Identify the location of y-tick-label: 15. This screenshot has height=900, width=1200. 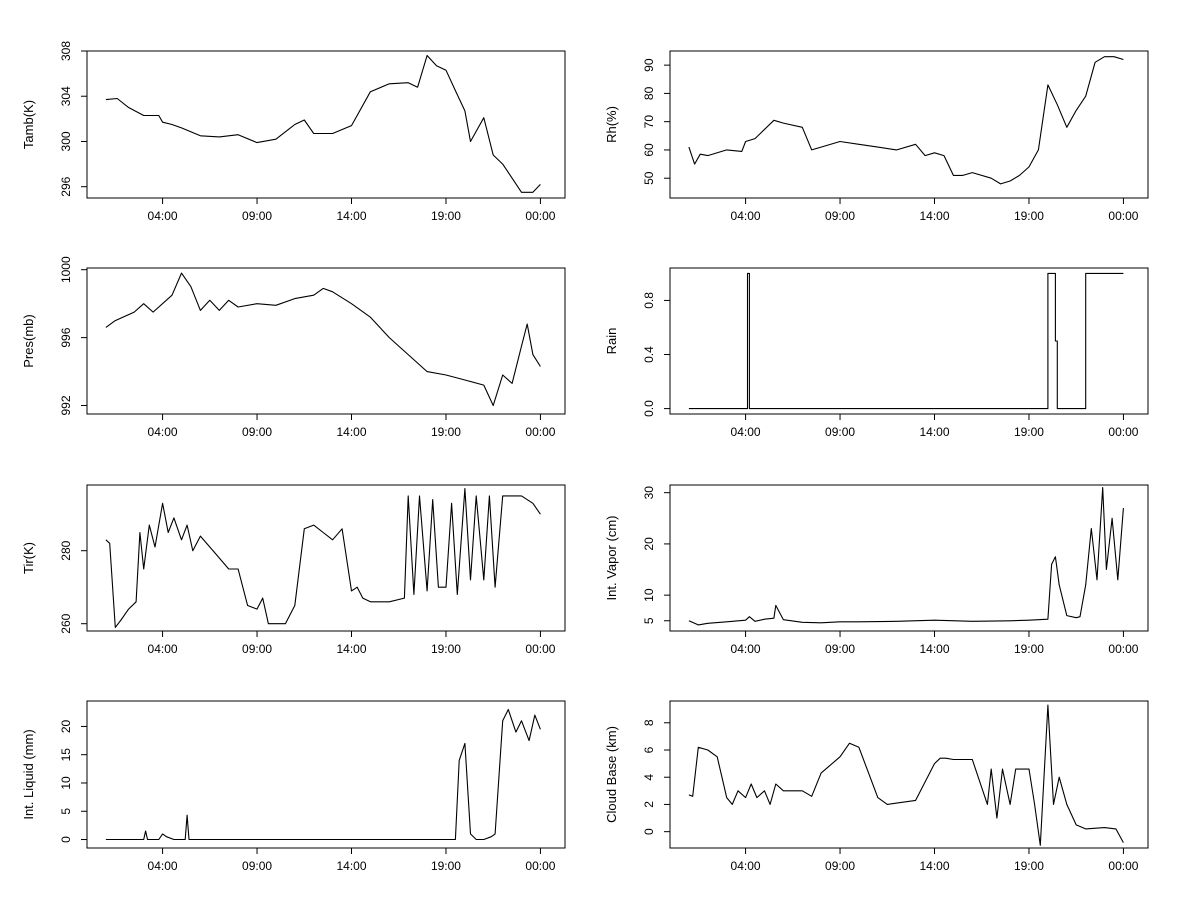
(66, 755).